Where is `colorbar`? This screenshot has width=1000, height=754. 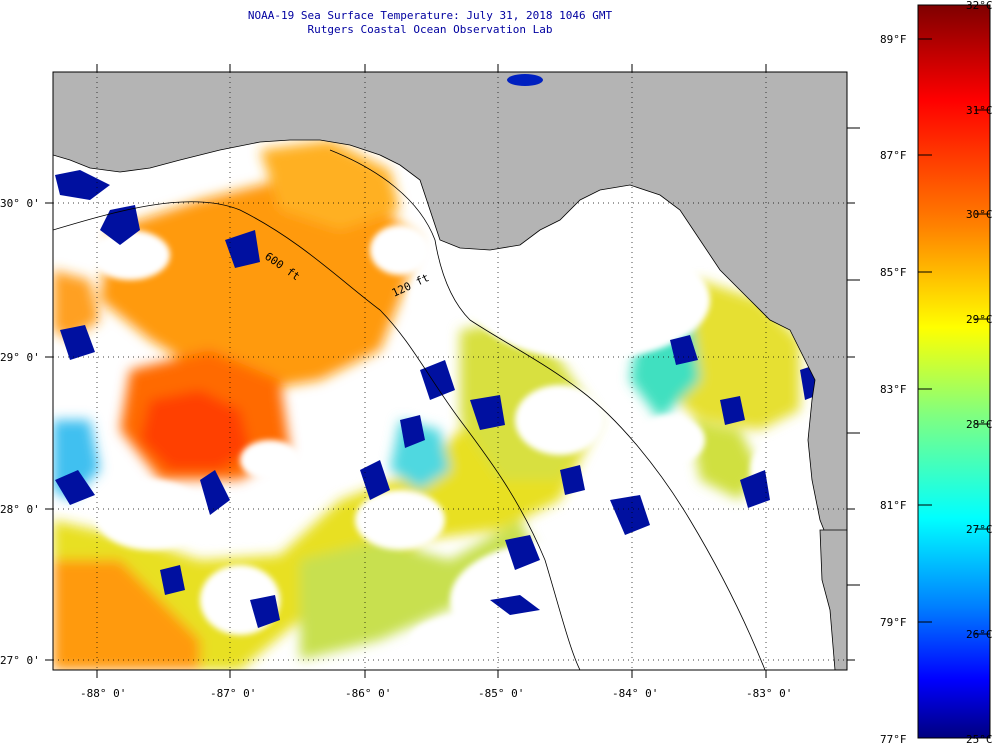 colorbar is located at coordinates (954, 371).